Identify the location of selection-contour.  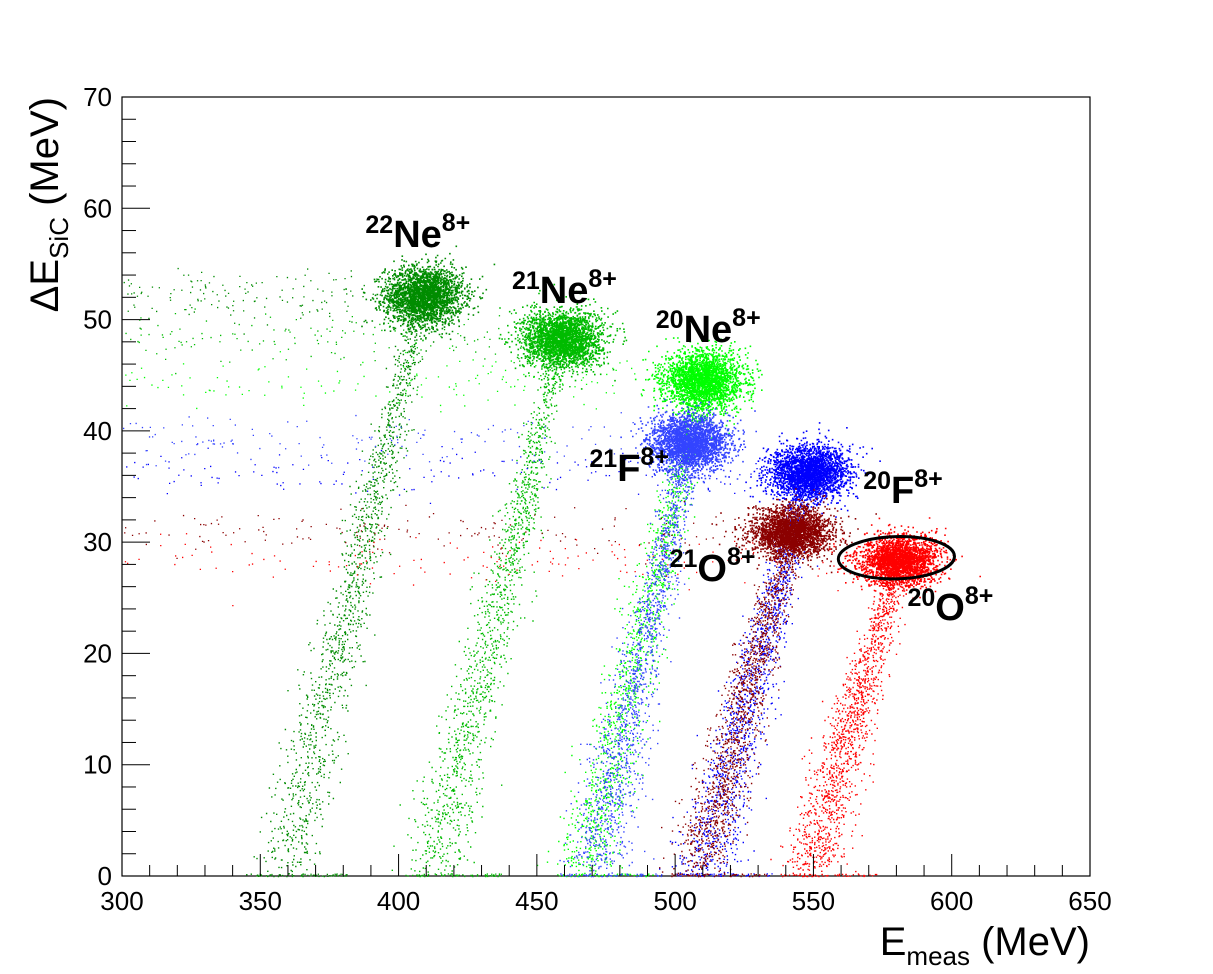
(896, 558).